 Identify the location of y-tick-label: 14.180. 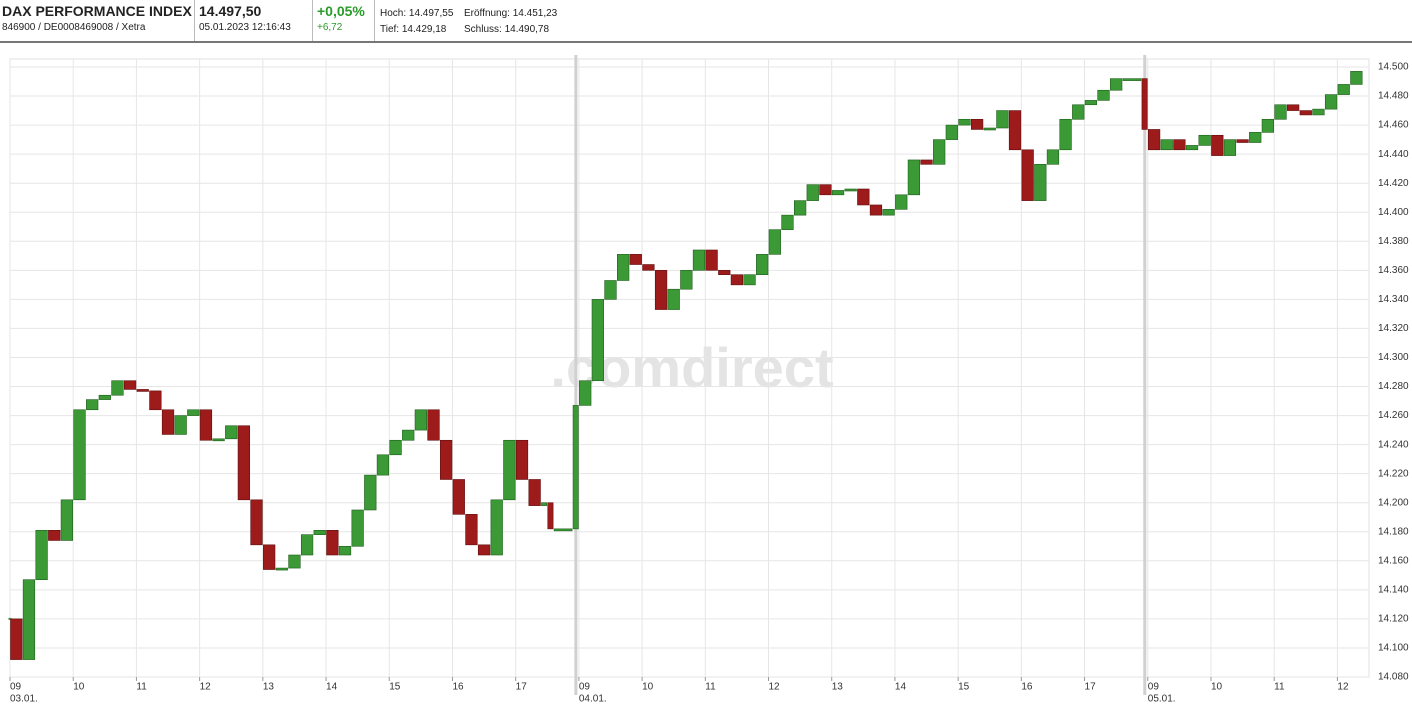
(1393, 531).